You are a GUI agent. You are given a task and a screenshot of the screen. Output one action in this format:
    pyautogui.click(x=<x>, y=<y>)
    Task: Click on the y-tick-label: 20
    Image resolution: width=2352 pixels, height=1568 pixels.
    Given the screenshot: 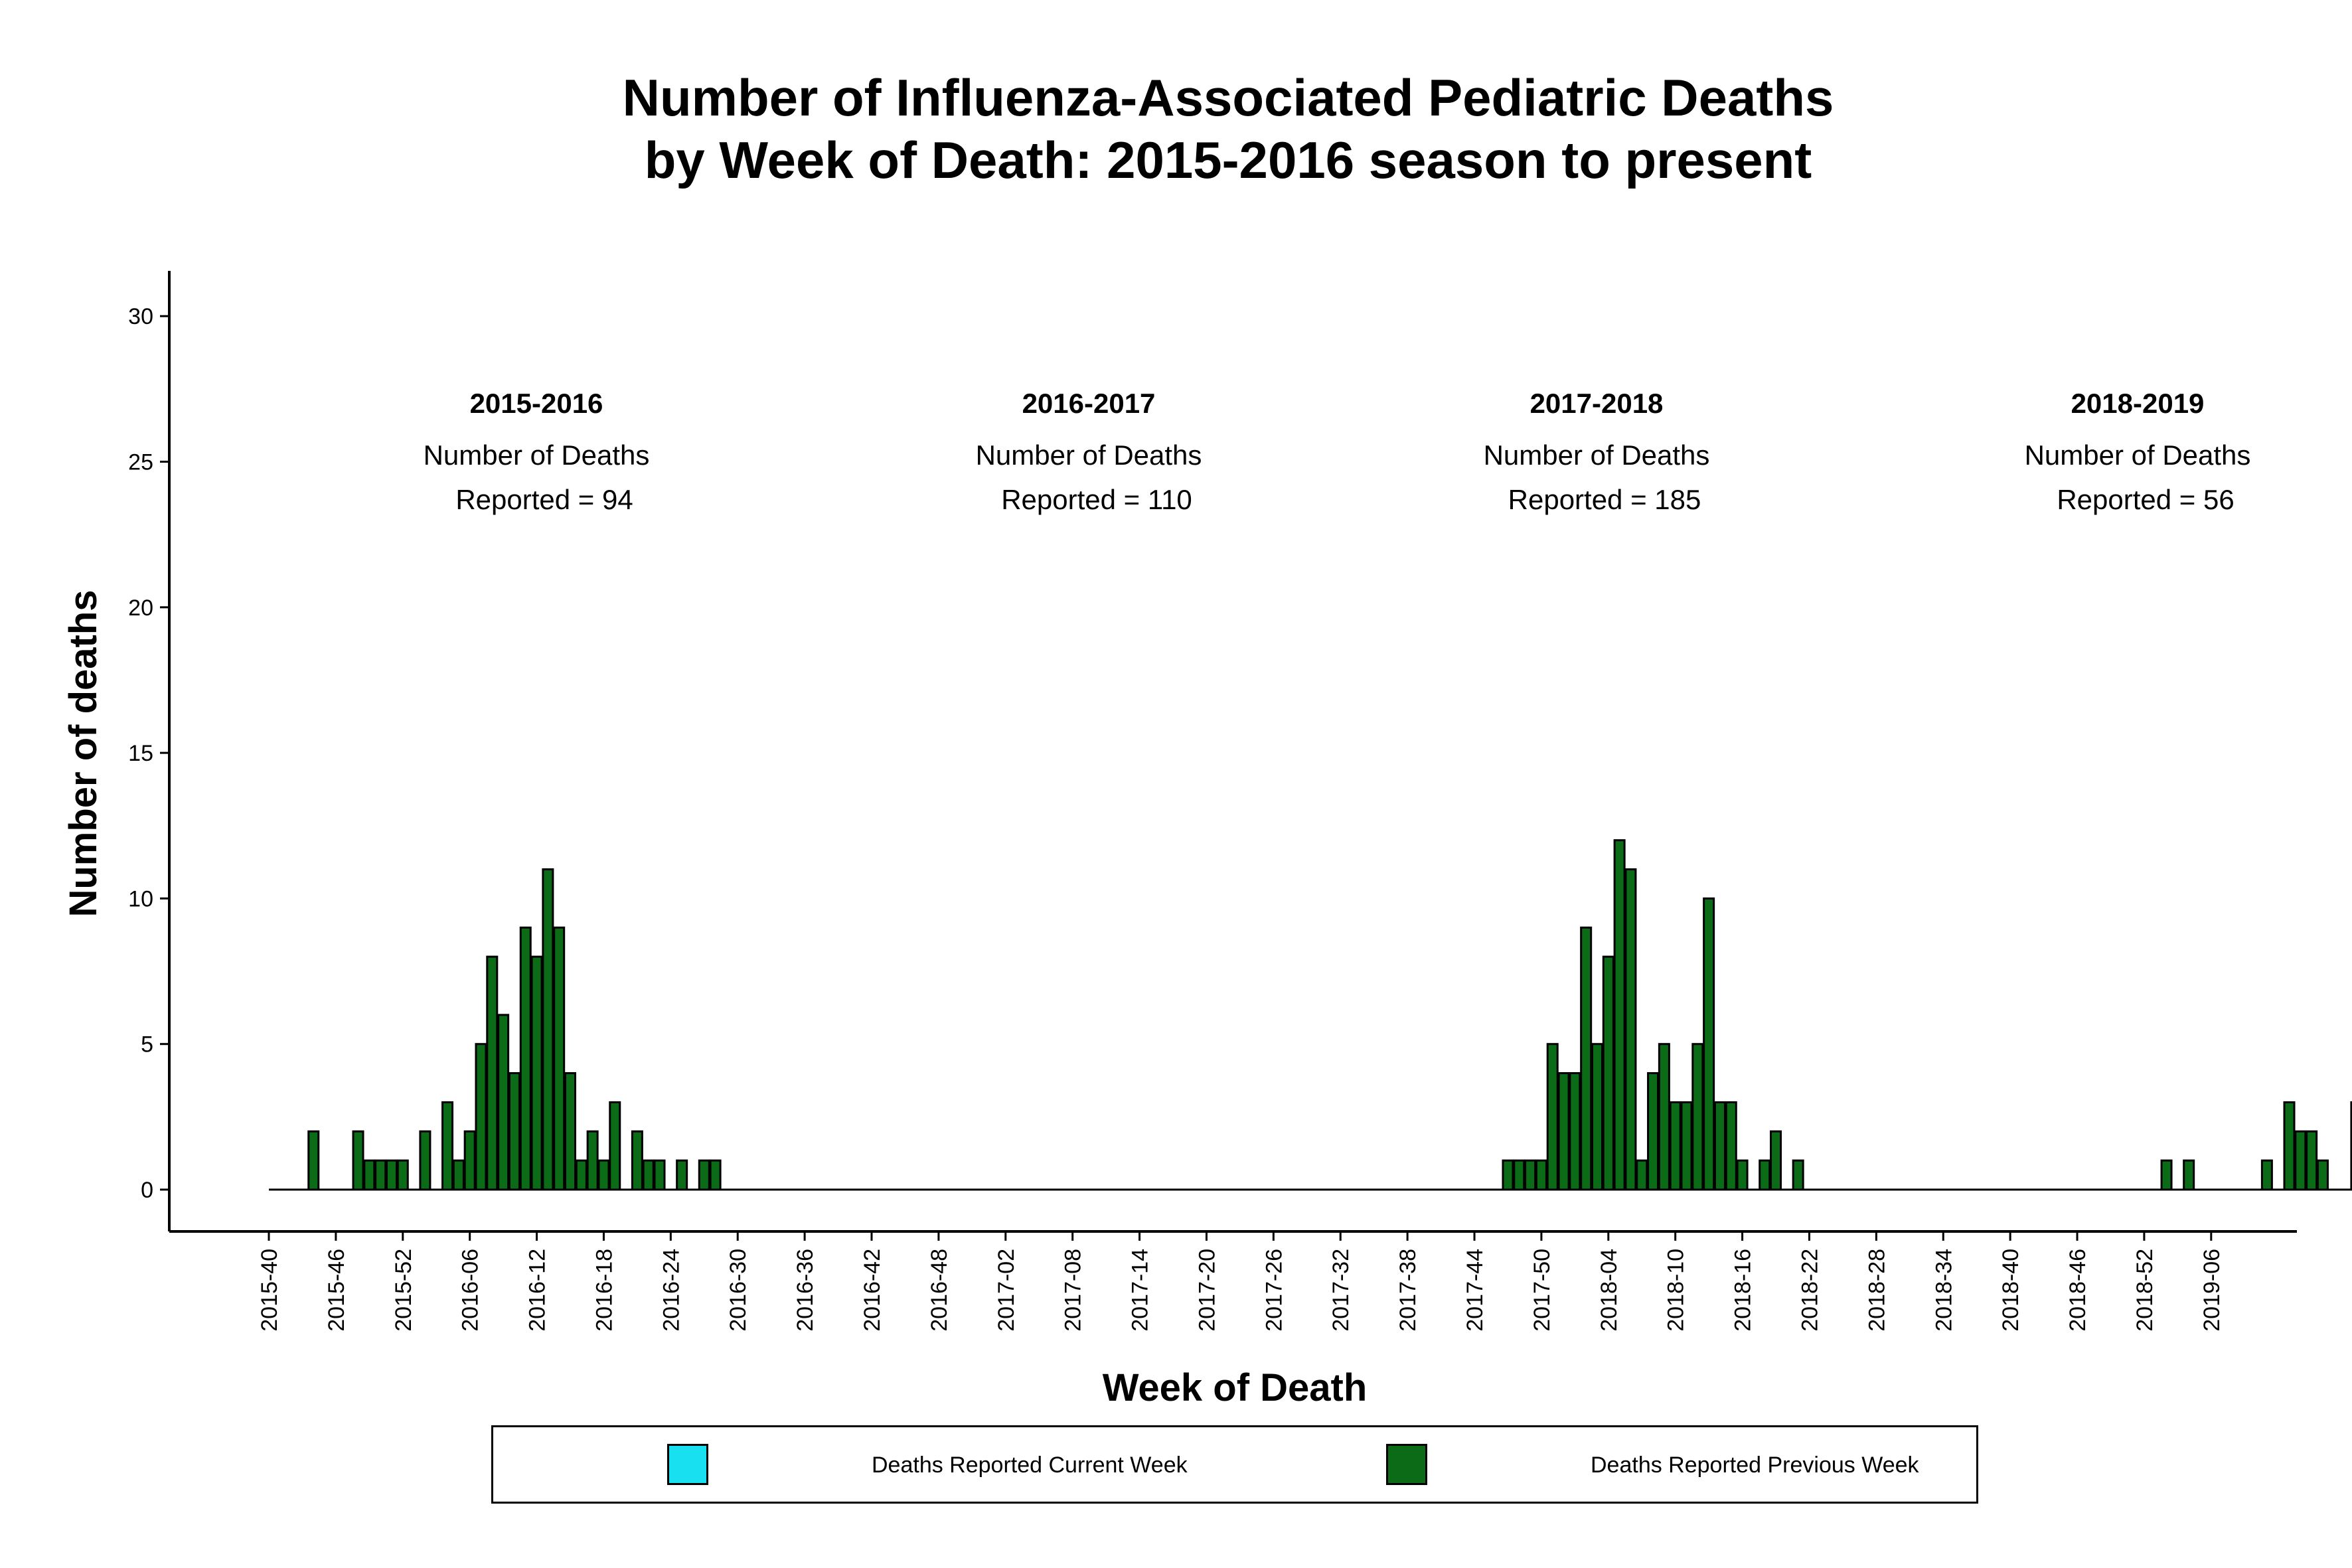 What is the action you would take?
    pyautogui.click(x=140, y=608)
    